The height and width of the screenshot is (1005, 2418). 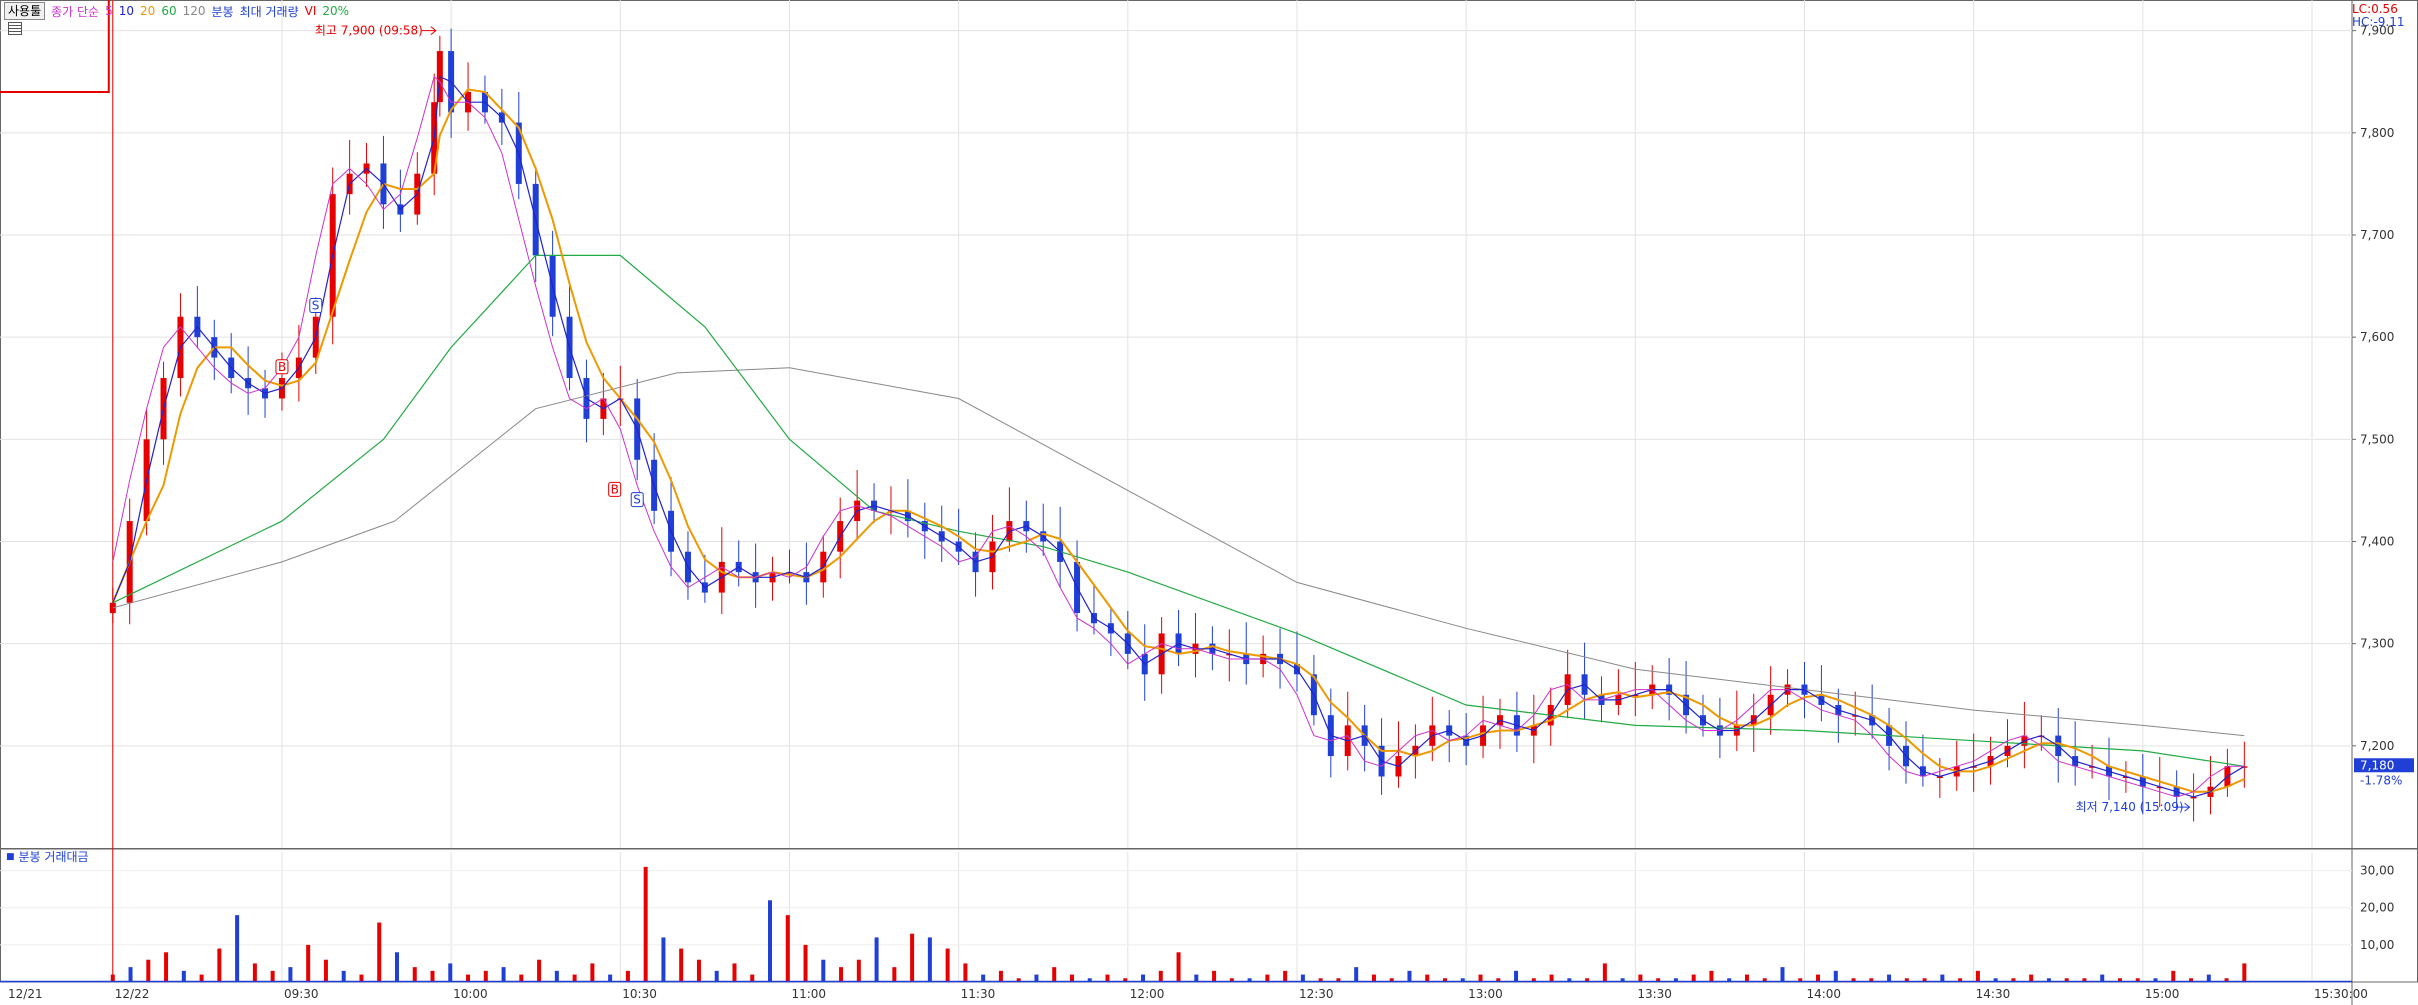 What do you see at coordinates (301, 994) in the screenshot?
I see `time-tick-label: 09:30` at bounding box center [301, 994].